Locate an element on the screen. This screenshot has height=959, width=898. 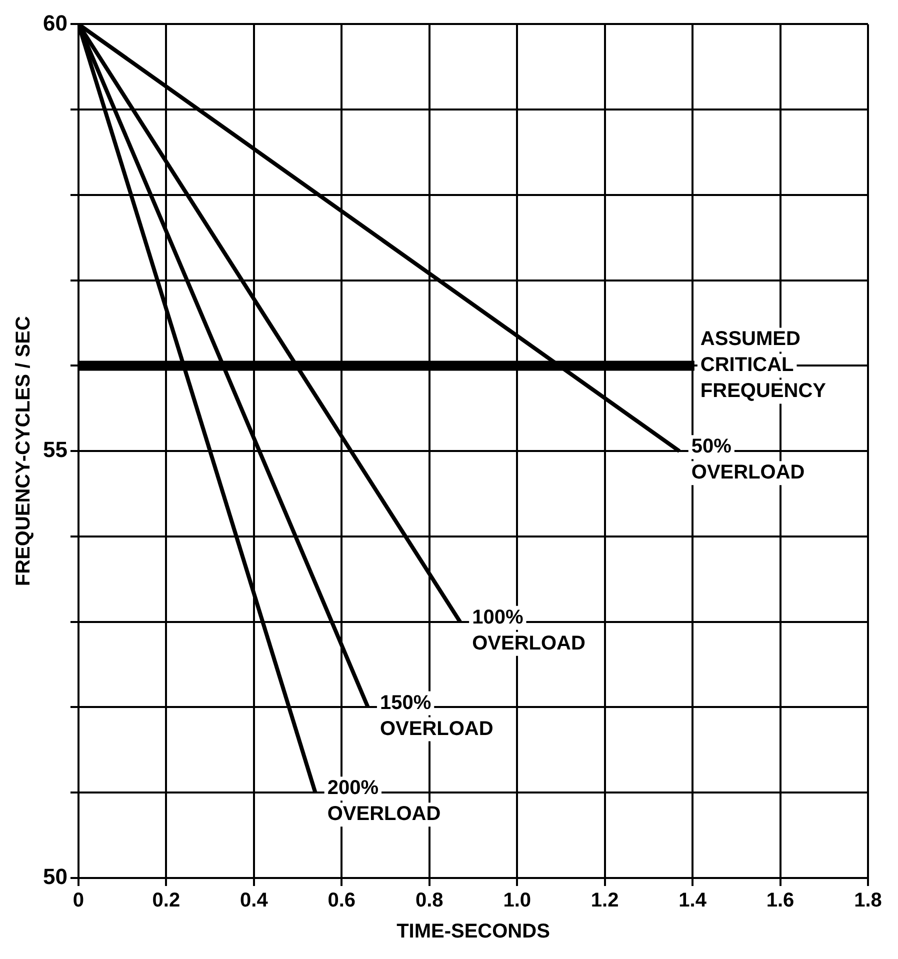
x-tick-label: 0.2 is located at coordinates (166, 901).